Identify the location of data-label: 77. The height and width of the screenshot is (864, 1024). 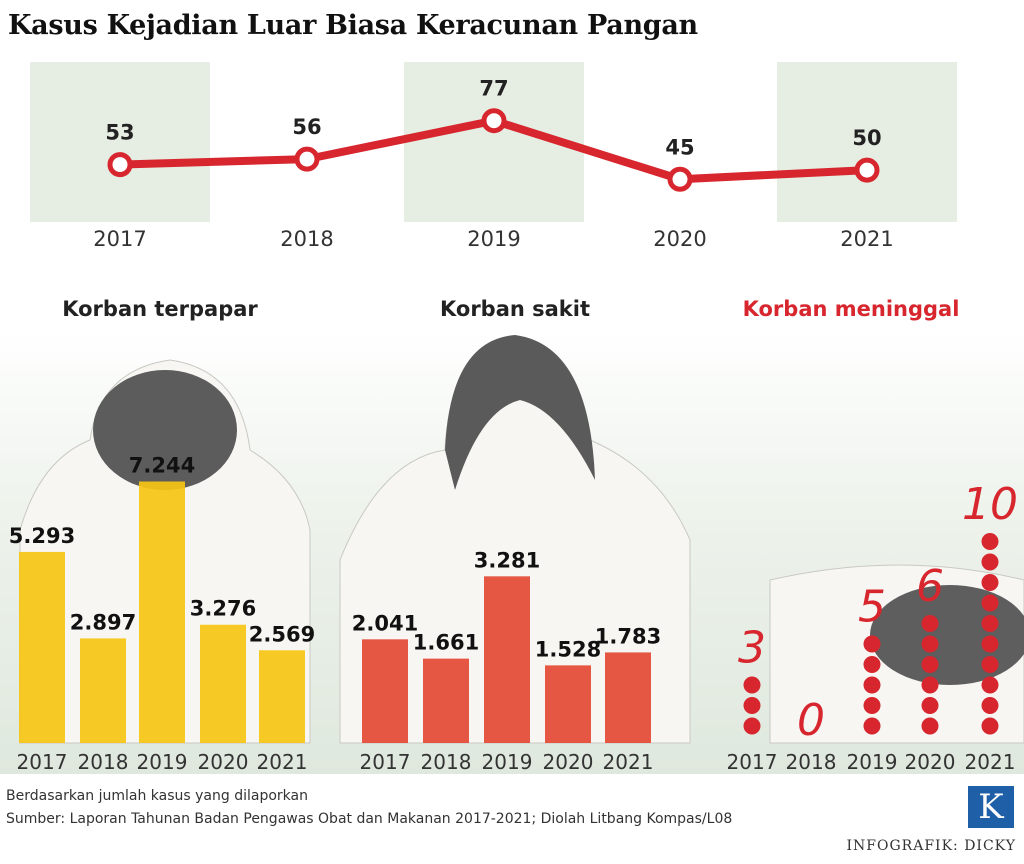
(493, 89).